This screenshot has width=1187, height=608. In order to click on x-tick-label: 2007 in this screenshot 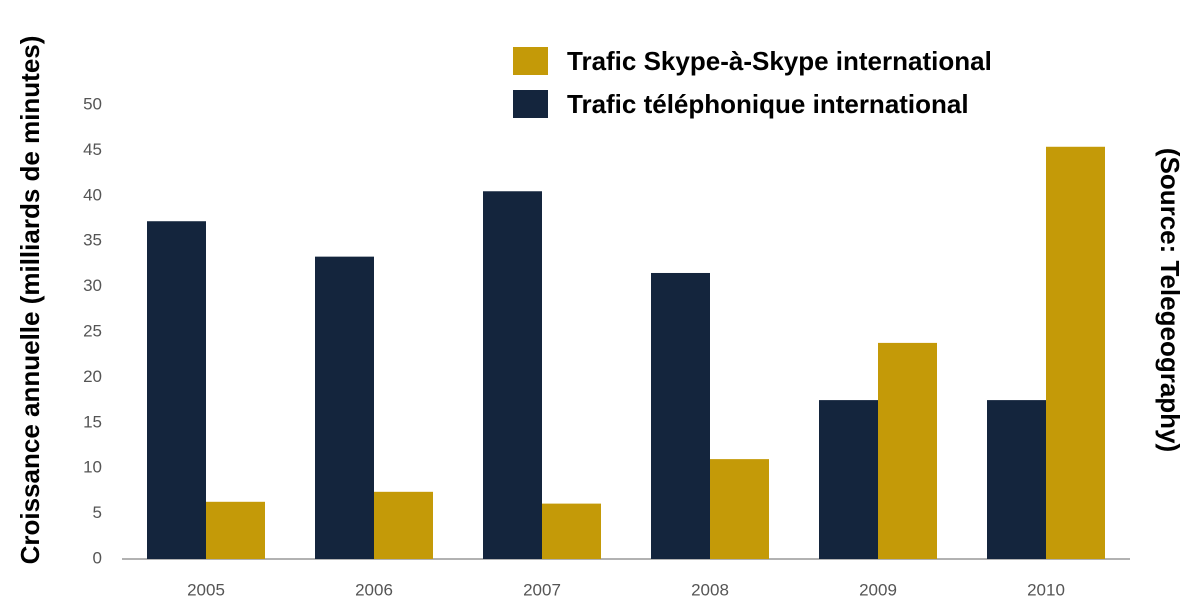, I will do `click(542, 589)`.